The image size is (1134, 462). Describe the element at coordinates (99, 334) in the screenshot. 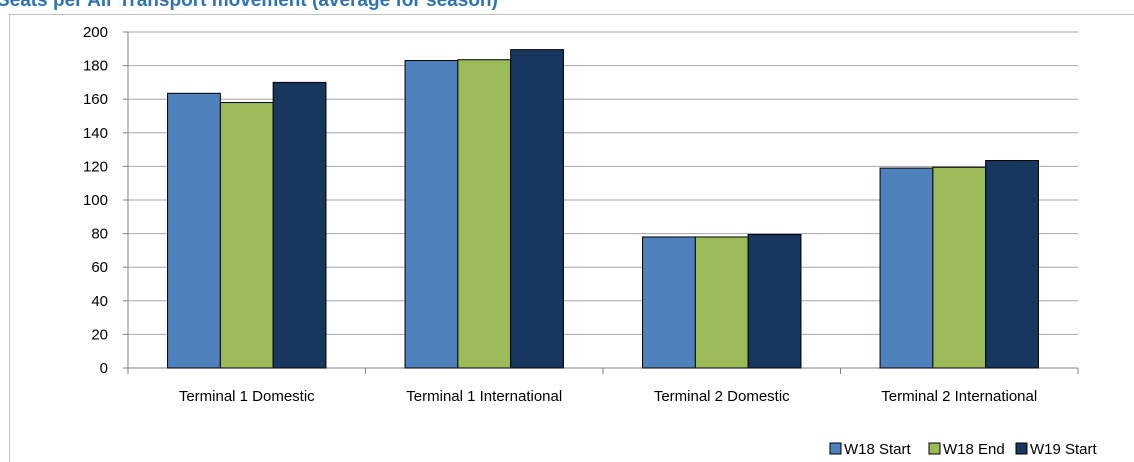

I see `y-tick-label: 20` at that location.